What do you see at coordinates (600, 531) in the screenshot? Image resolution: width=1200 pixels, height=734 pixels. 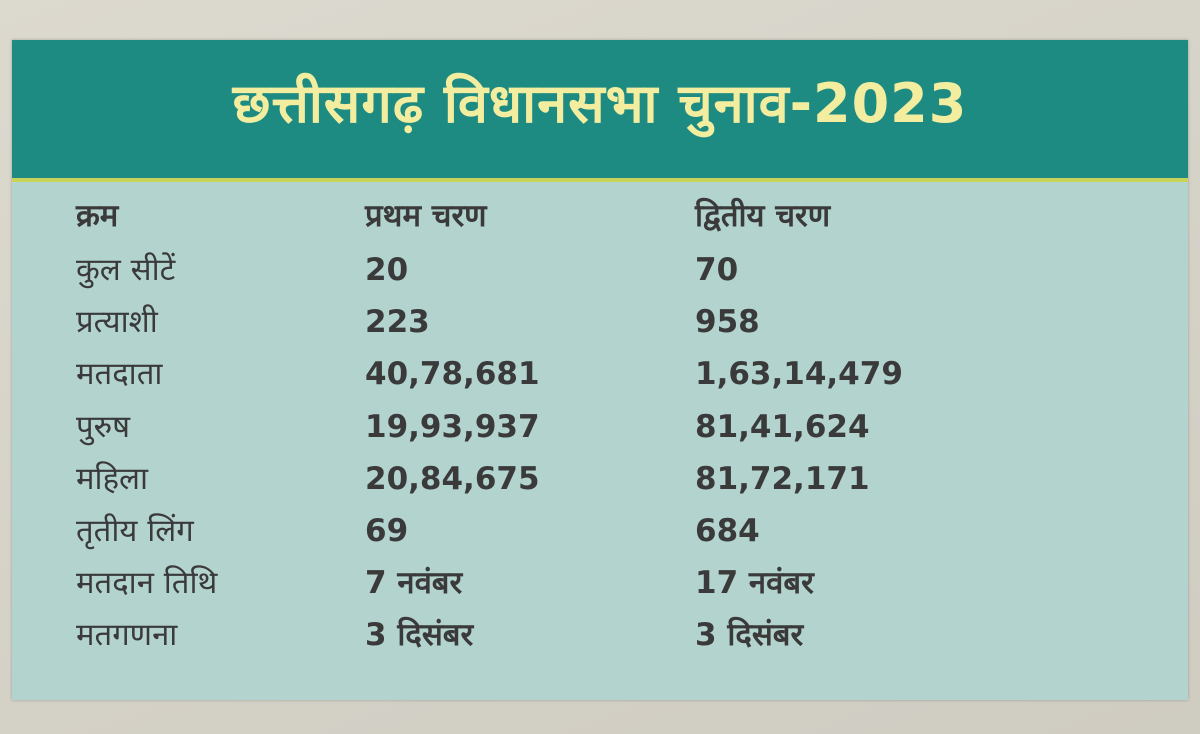 I see `table-row: तृतीय लिंग 69 684` at bounding box center [600, 531].